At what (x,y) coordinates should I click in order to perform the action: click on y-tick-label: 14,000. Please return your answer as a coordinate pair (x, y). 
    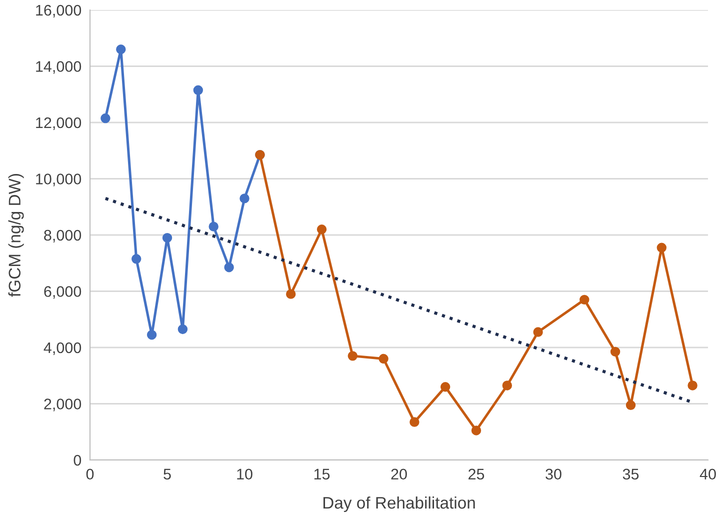
    Looking at the image, I should click on (59, 67).